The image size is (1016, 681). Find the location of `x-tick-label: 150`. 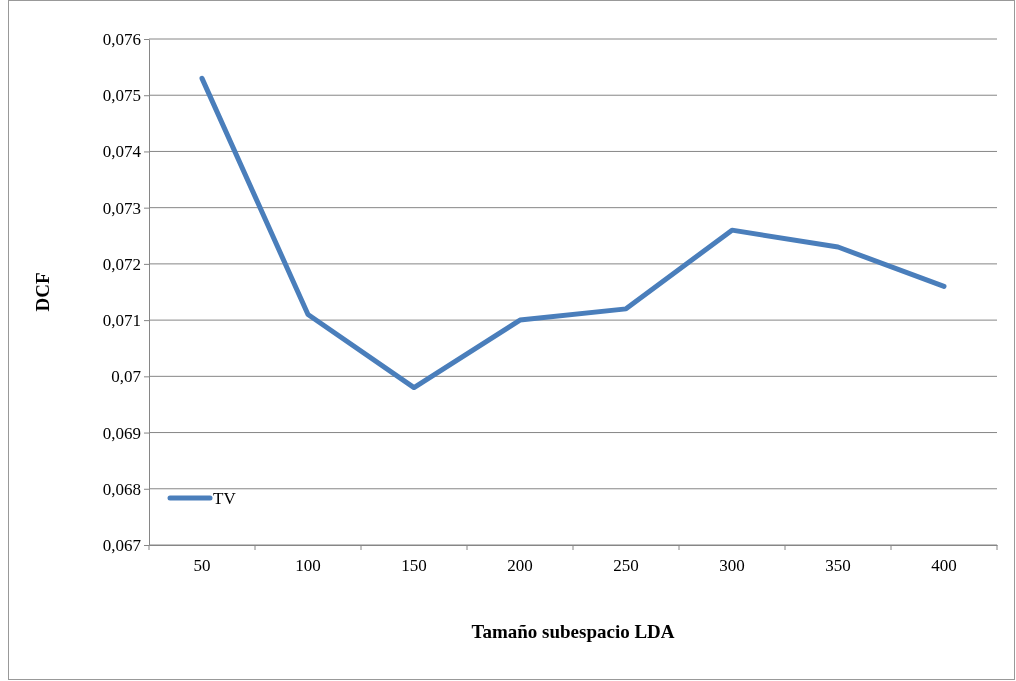

x-tick-label: 150 is located at coordinates (414, 566).